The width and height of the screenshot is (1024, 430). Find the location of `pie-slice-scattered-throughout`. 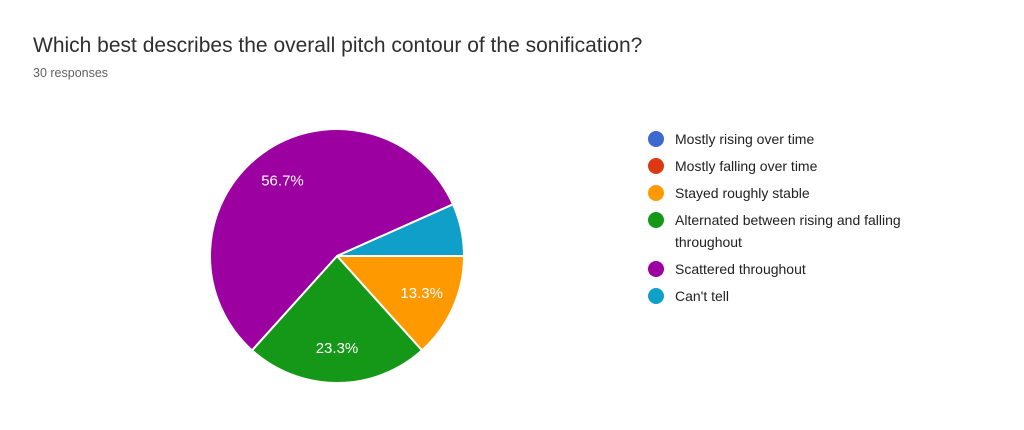

pie-slice-scattered-throughout is located at coordinates (332, 240).